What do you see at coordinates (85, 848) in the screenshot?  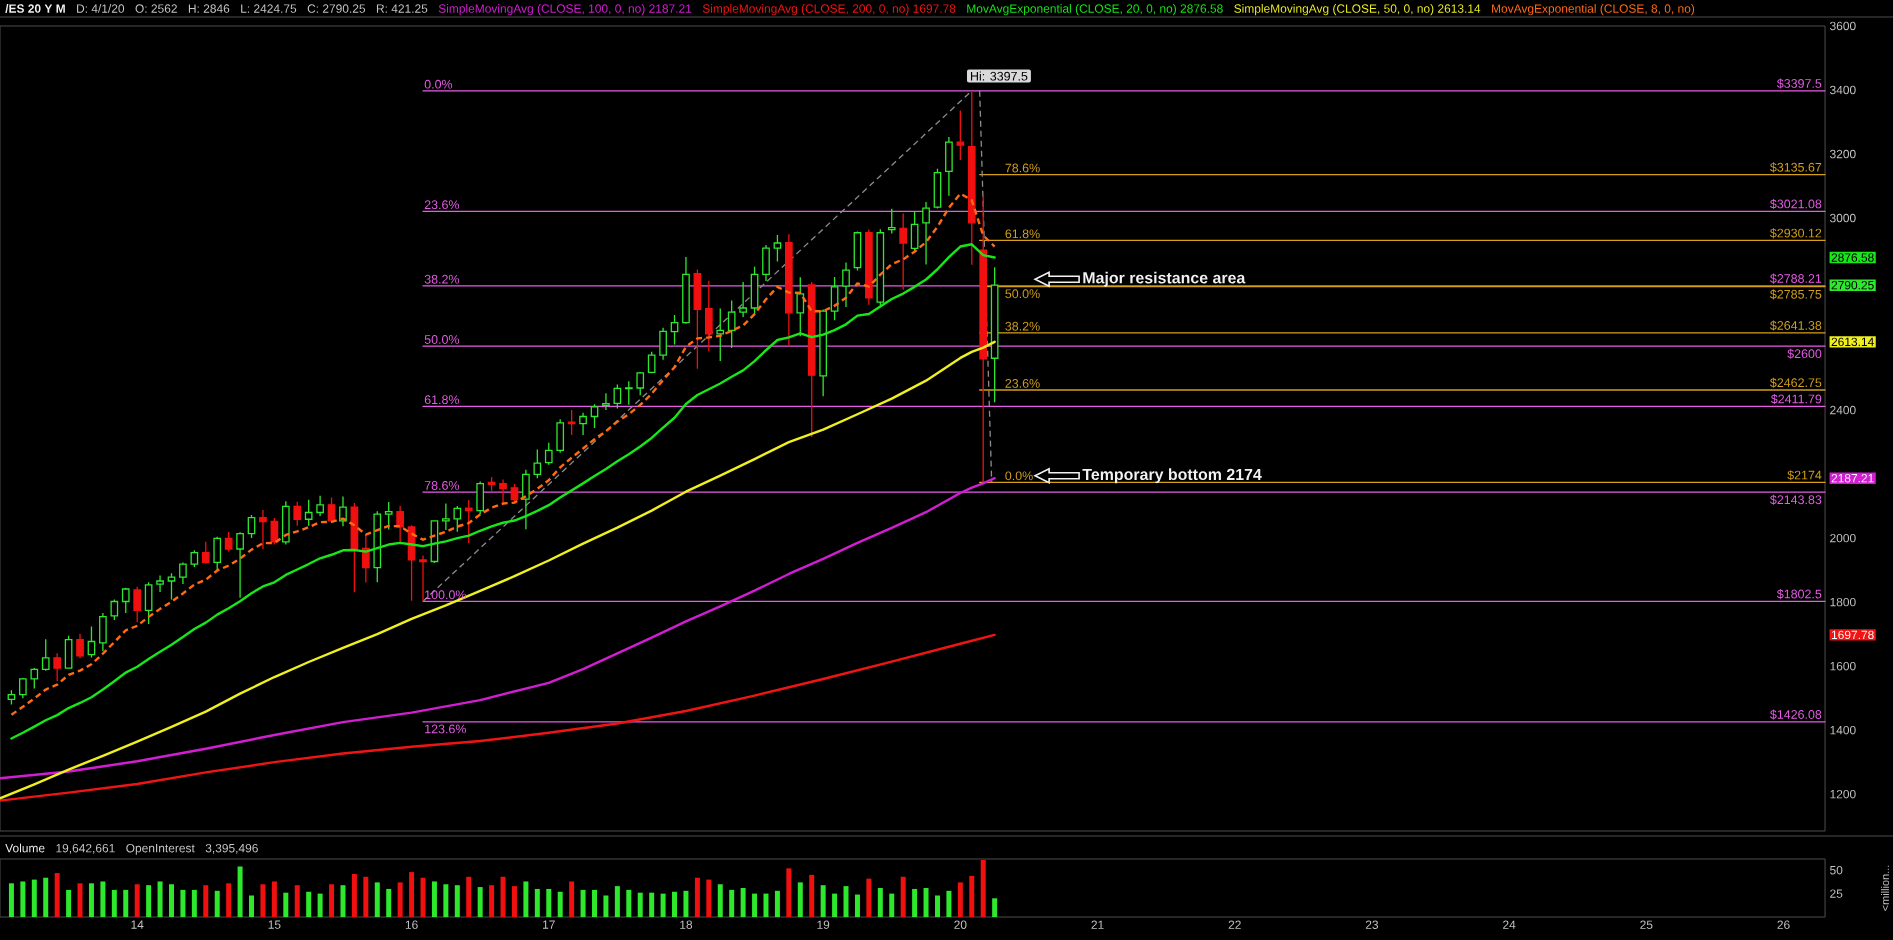 I see `text: 19,642,661` at bounding box center [85, 848].